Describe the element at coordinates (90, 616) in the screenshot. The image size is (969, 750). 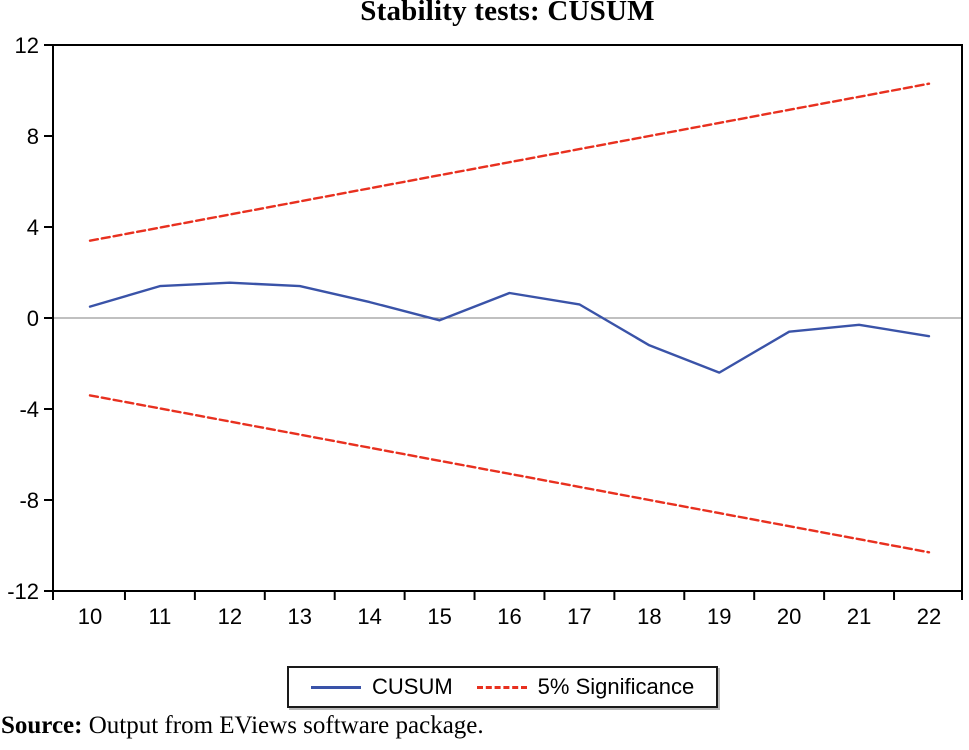
I see `x-axis-tick-label: 10` at that location.